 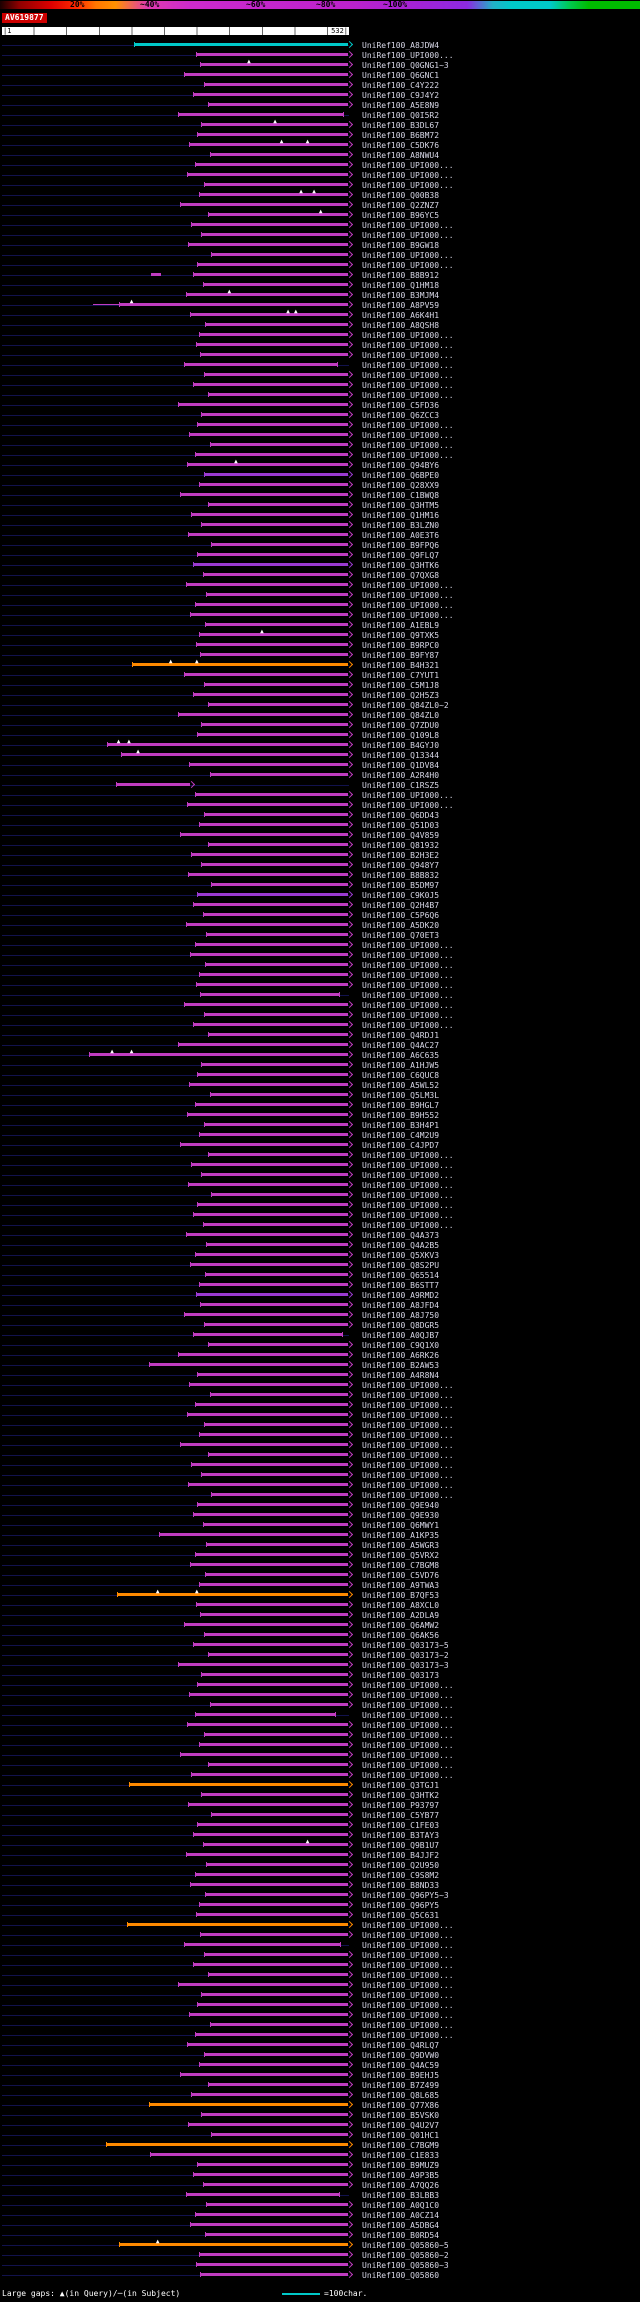 What do you see at coordinates (405, 1665) in the screenshot?
I see `hit-label: UniRef100_Q03173~3` at bounding box center [405, 1665].